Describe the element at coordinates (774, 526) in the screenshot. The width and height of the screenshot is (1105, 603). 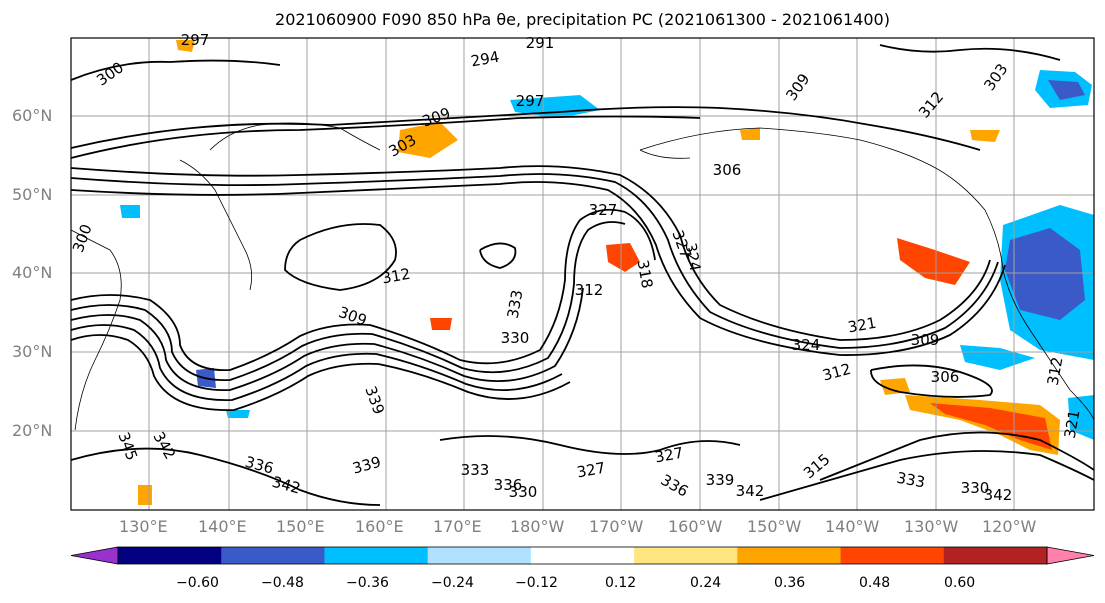
I see `lon-label-150w: 150°W` at that location.